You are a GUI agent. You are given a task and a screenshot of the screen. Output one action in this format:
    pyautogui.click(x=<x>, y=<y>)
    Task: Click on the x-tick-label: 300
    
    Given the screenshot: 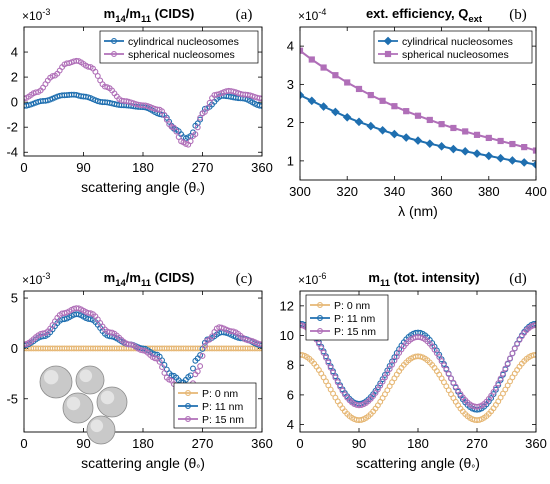 What is the action you would take?
    pyautogui.click(x=300, y=191)
    